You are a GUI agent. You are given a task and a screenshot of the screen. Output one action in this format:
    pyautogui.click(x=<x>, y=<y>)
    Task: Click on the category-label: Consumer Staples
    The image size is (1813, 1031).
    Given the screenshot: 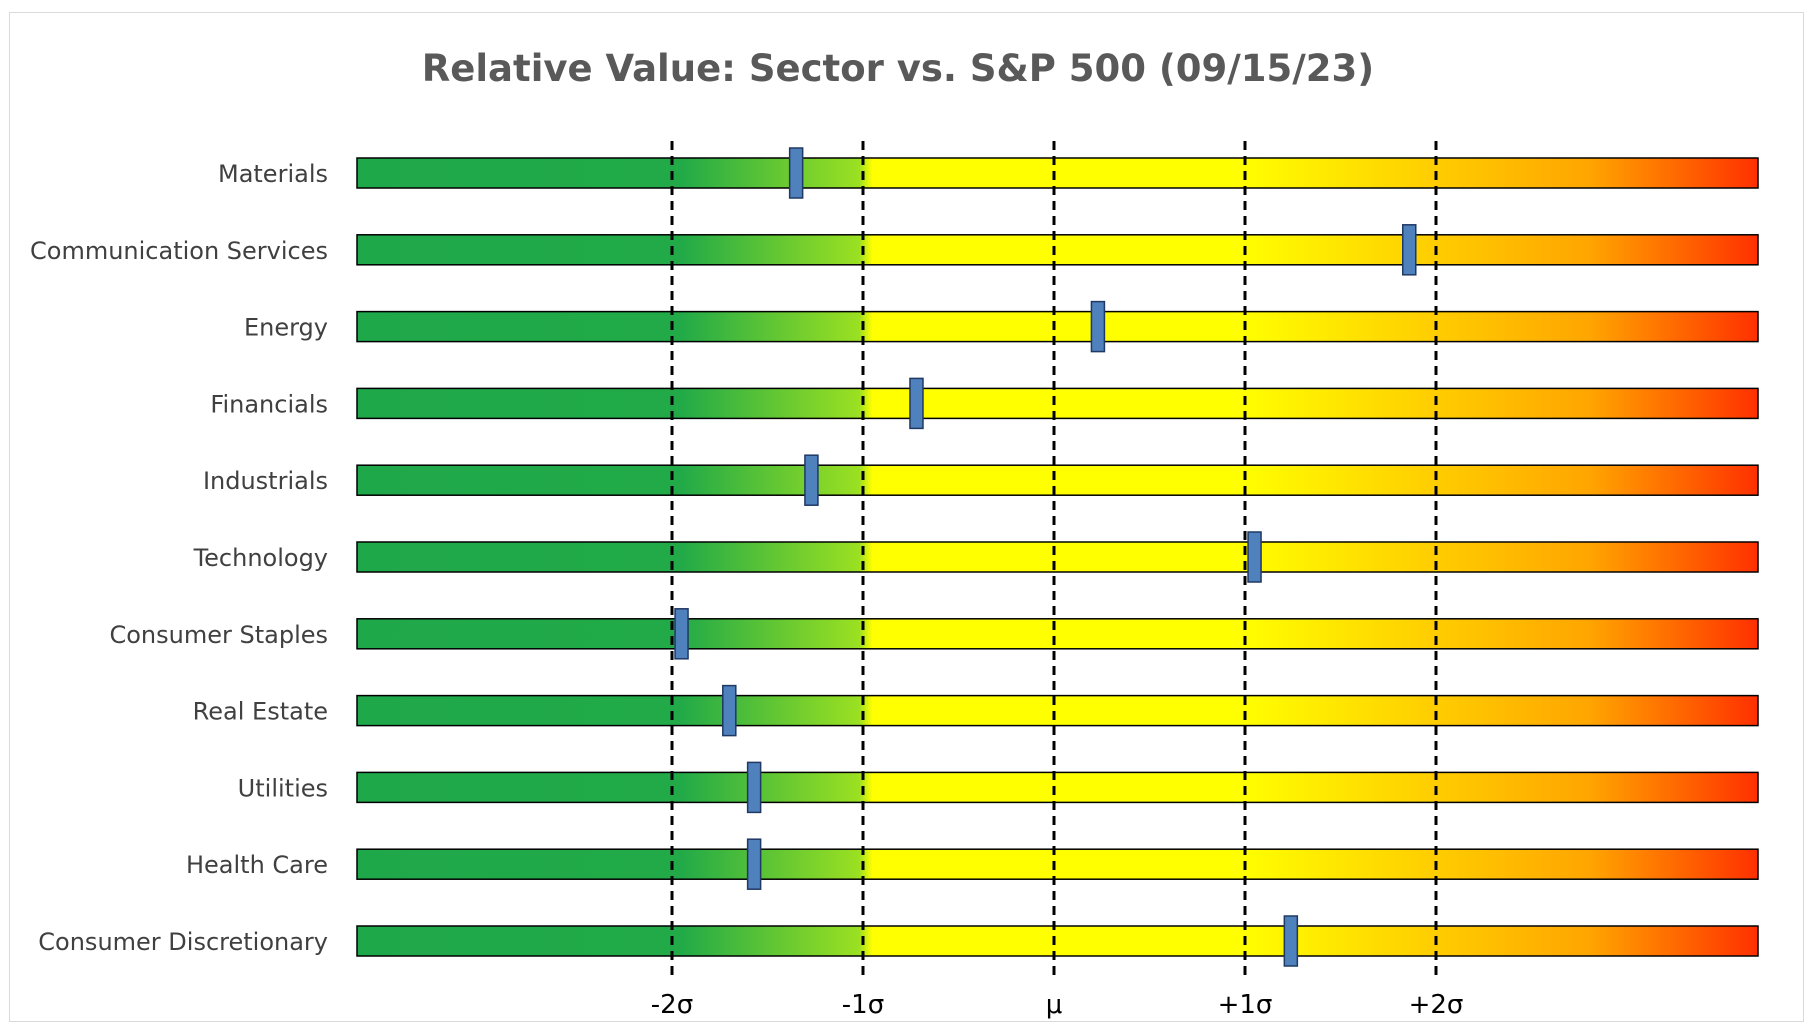 What is the action you would take?
    pyautogui.click(x=218, y=635)
    